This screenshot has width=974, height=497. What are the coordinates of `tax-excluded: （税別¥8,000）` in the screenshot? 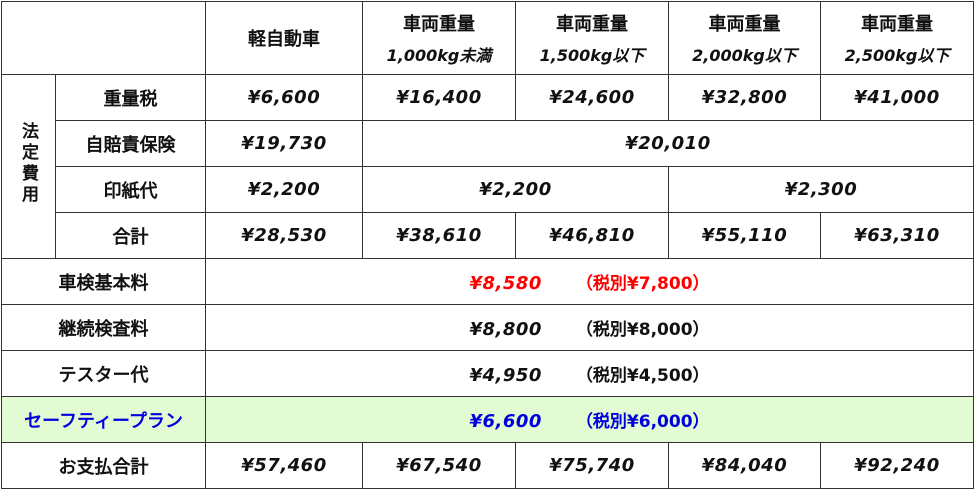 It's located at (642, 330).